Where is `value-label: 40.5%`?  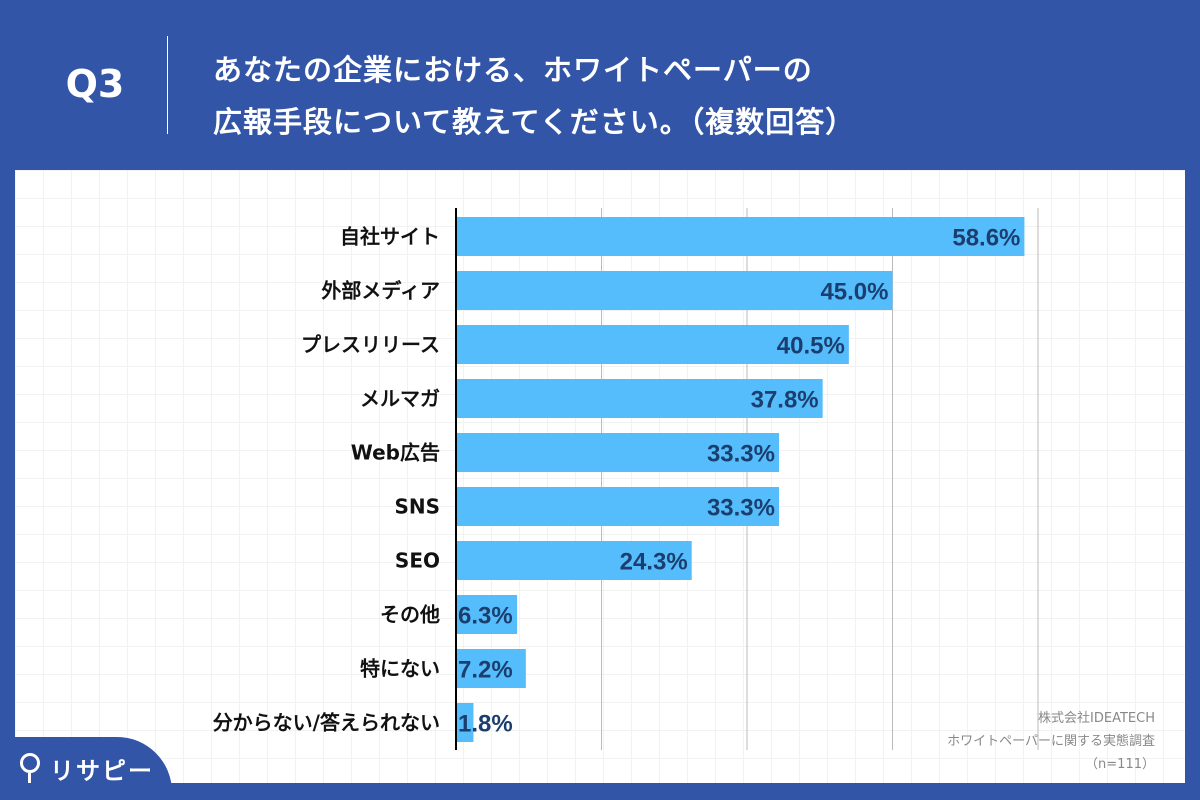 value-label: 40.5% is located at coordinates (811, 346).